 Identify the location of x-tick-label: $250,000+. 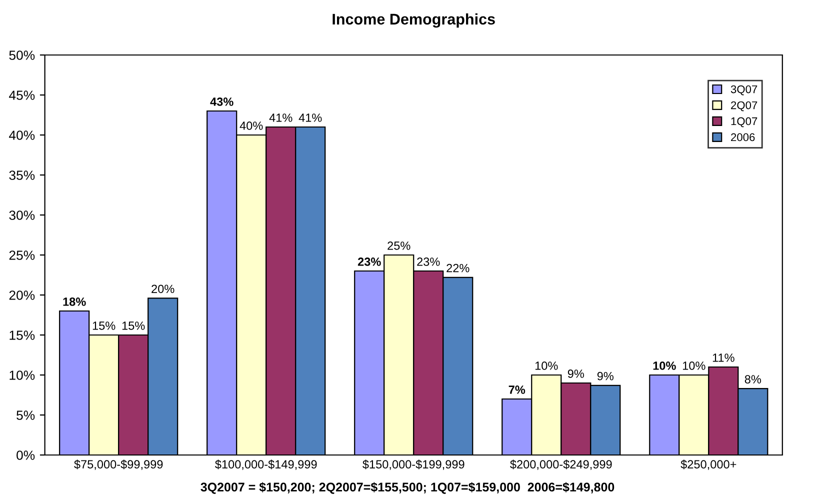
(708, 465).